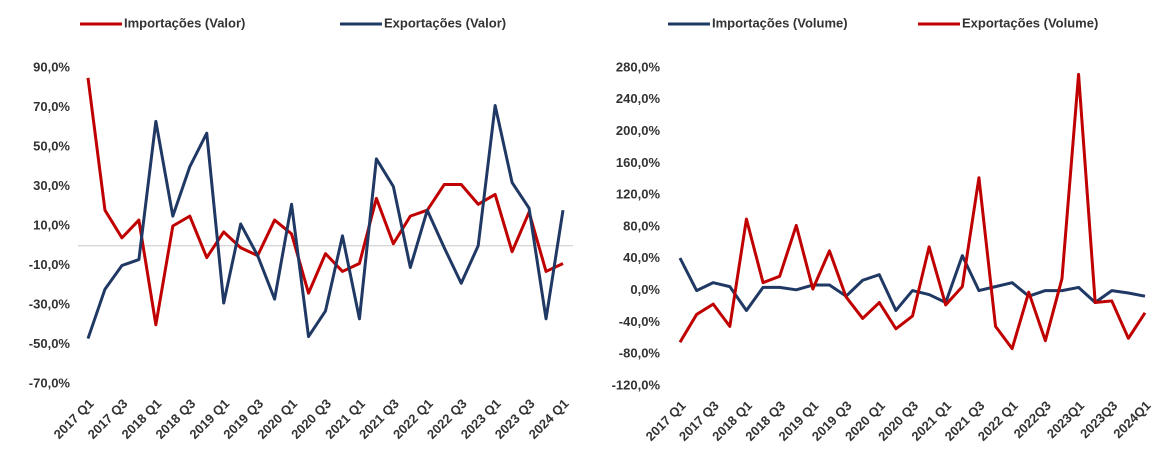  What do you see at coordinates (51, 106) in the screenshot?
I see `y-tick-label: 70,0%` at bounding box center [51, 106].